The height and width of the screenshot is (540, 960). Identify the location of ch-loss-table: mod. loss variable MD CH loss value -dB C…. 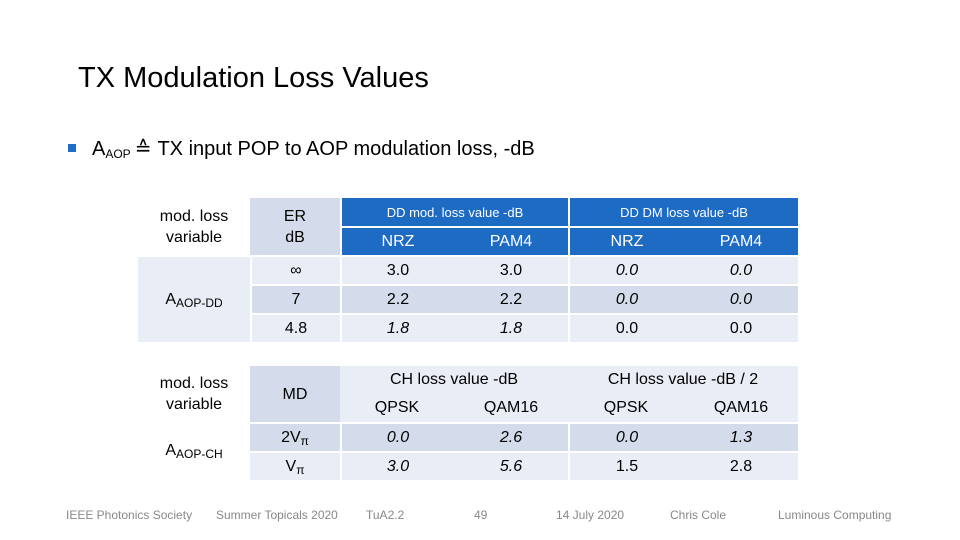
(468, 423).